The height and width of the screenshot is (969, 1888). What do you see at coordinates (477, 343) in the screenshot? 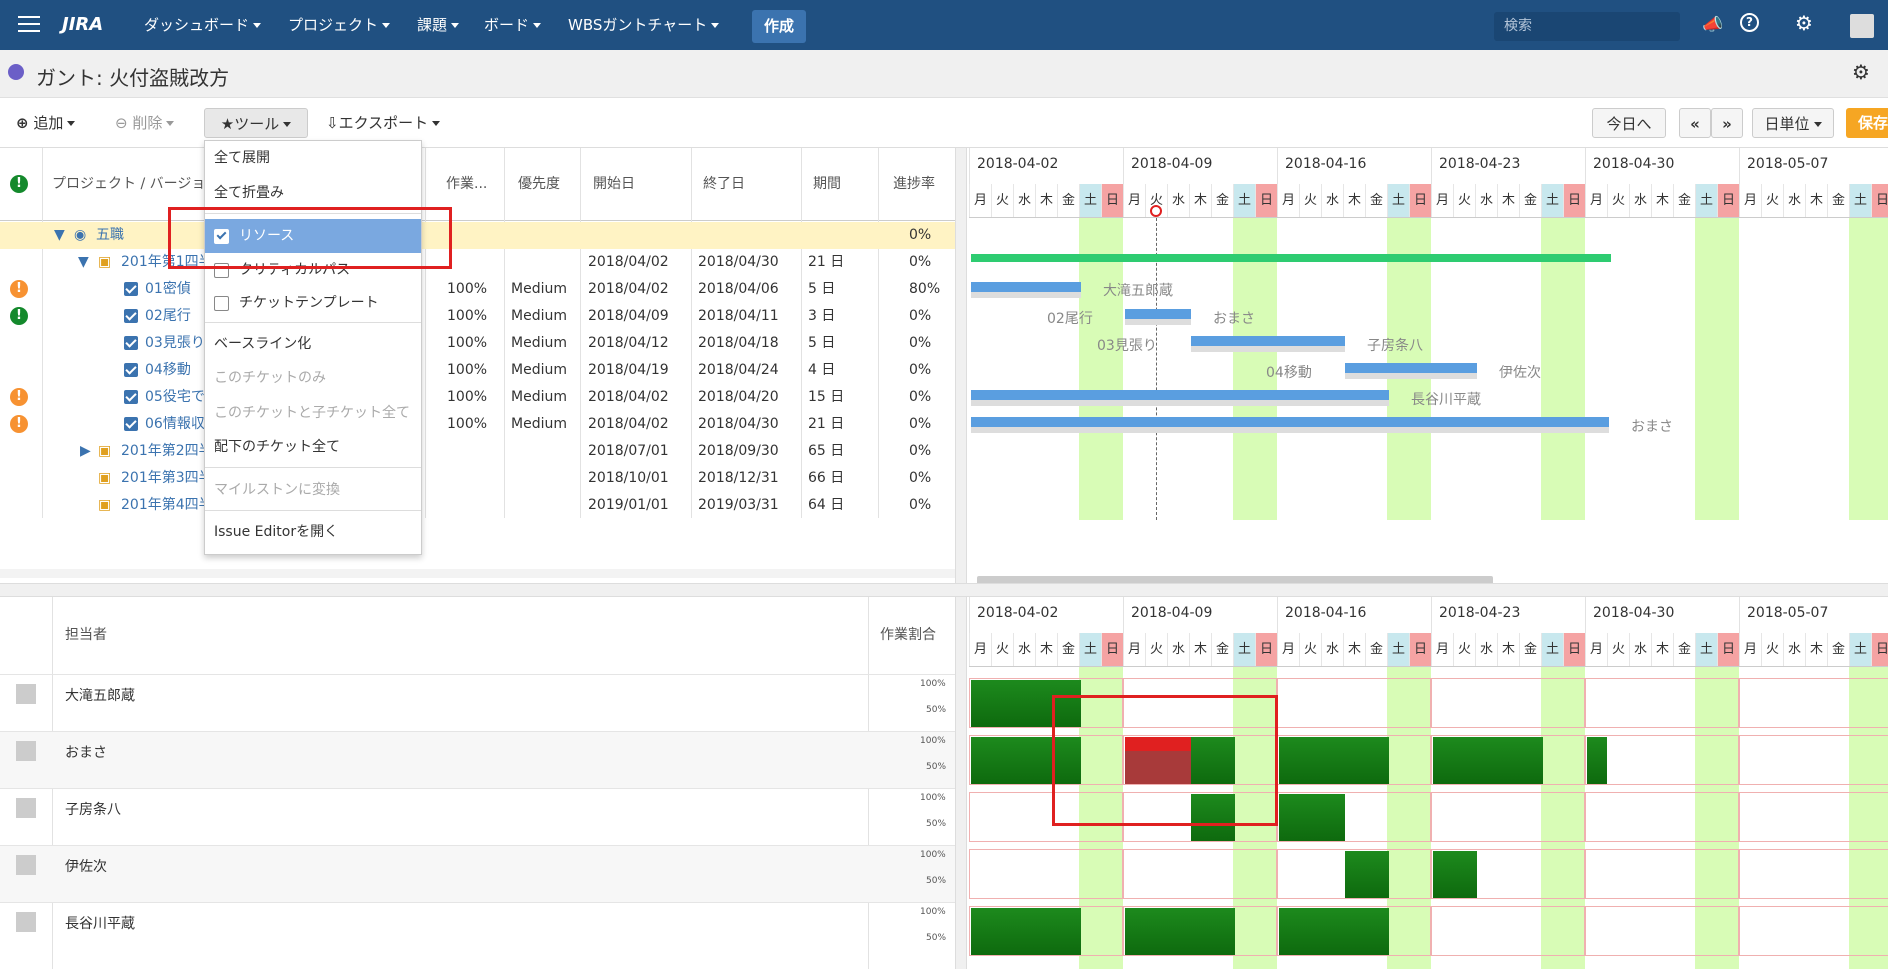
I see `table-row: 03見張り 100% Medium 2018/04/12 2018/04/18 5 日 0%` at bounding box center [477, 343].